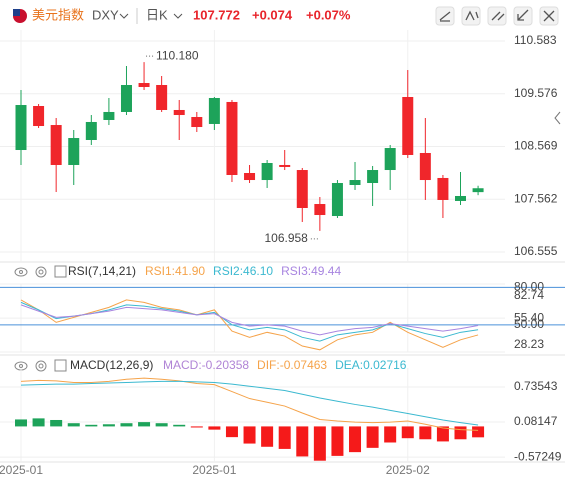 The image size is (565, 488). Describe the element at coordinates (371, 365) in the screenshot. I see `legend-entry: DEA:0.02716` at that location.